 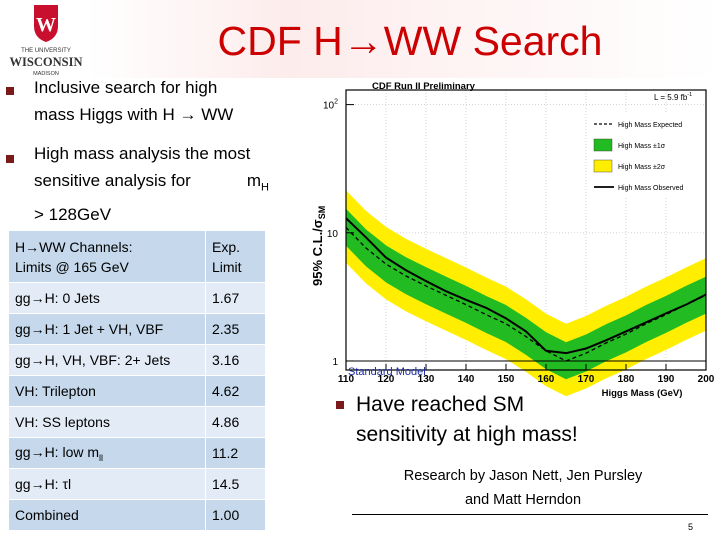 What do you see at coordinates (107, 329) in the screenshot?
I see `channel-cell: gg→H: 1 Jet + VH, VBF` at bounding box center [107, 329].